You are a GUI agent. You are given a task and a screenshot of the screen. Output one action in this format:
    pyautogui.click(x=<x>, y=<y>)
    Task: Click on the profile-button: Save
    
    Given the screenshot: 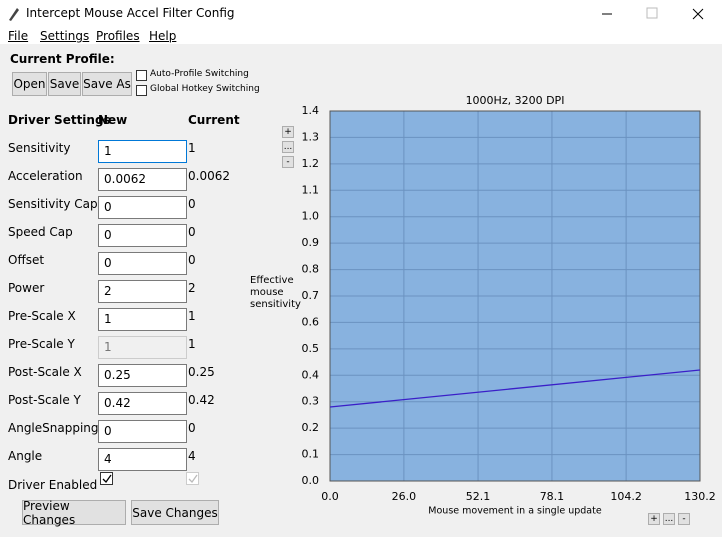 What is the action you would take?
    pyautogui.click(x=64, y=84)
    